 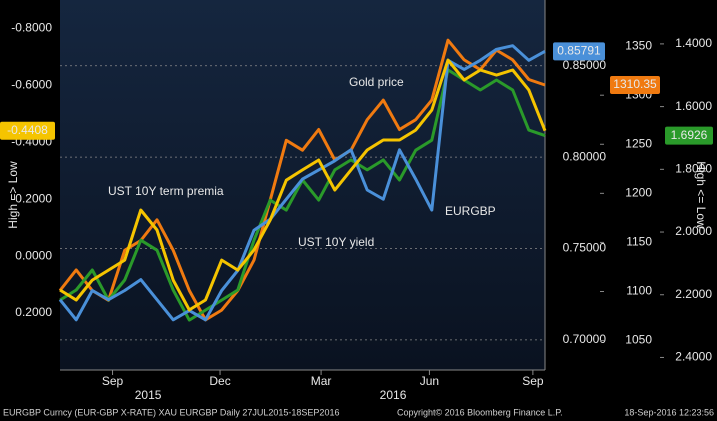 What do you see at coordinates (148, 395) in the screenshot?
I see `x-year-label: 2015` at bounding box center [148, 395].